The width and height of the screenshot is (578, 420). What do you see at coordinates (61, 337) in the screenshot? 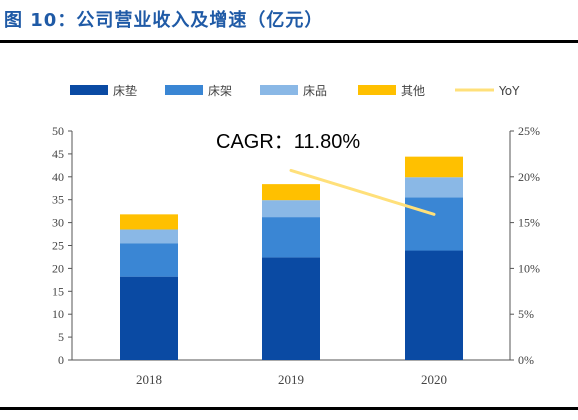
I see `left-tick-label: 5` at bounding box center [61, 337].